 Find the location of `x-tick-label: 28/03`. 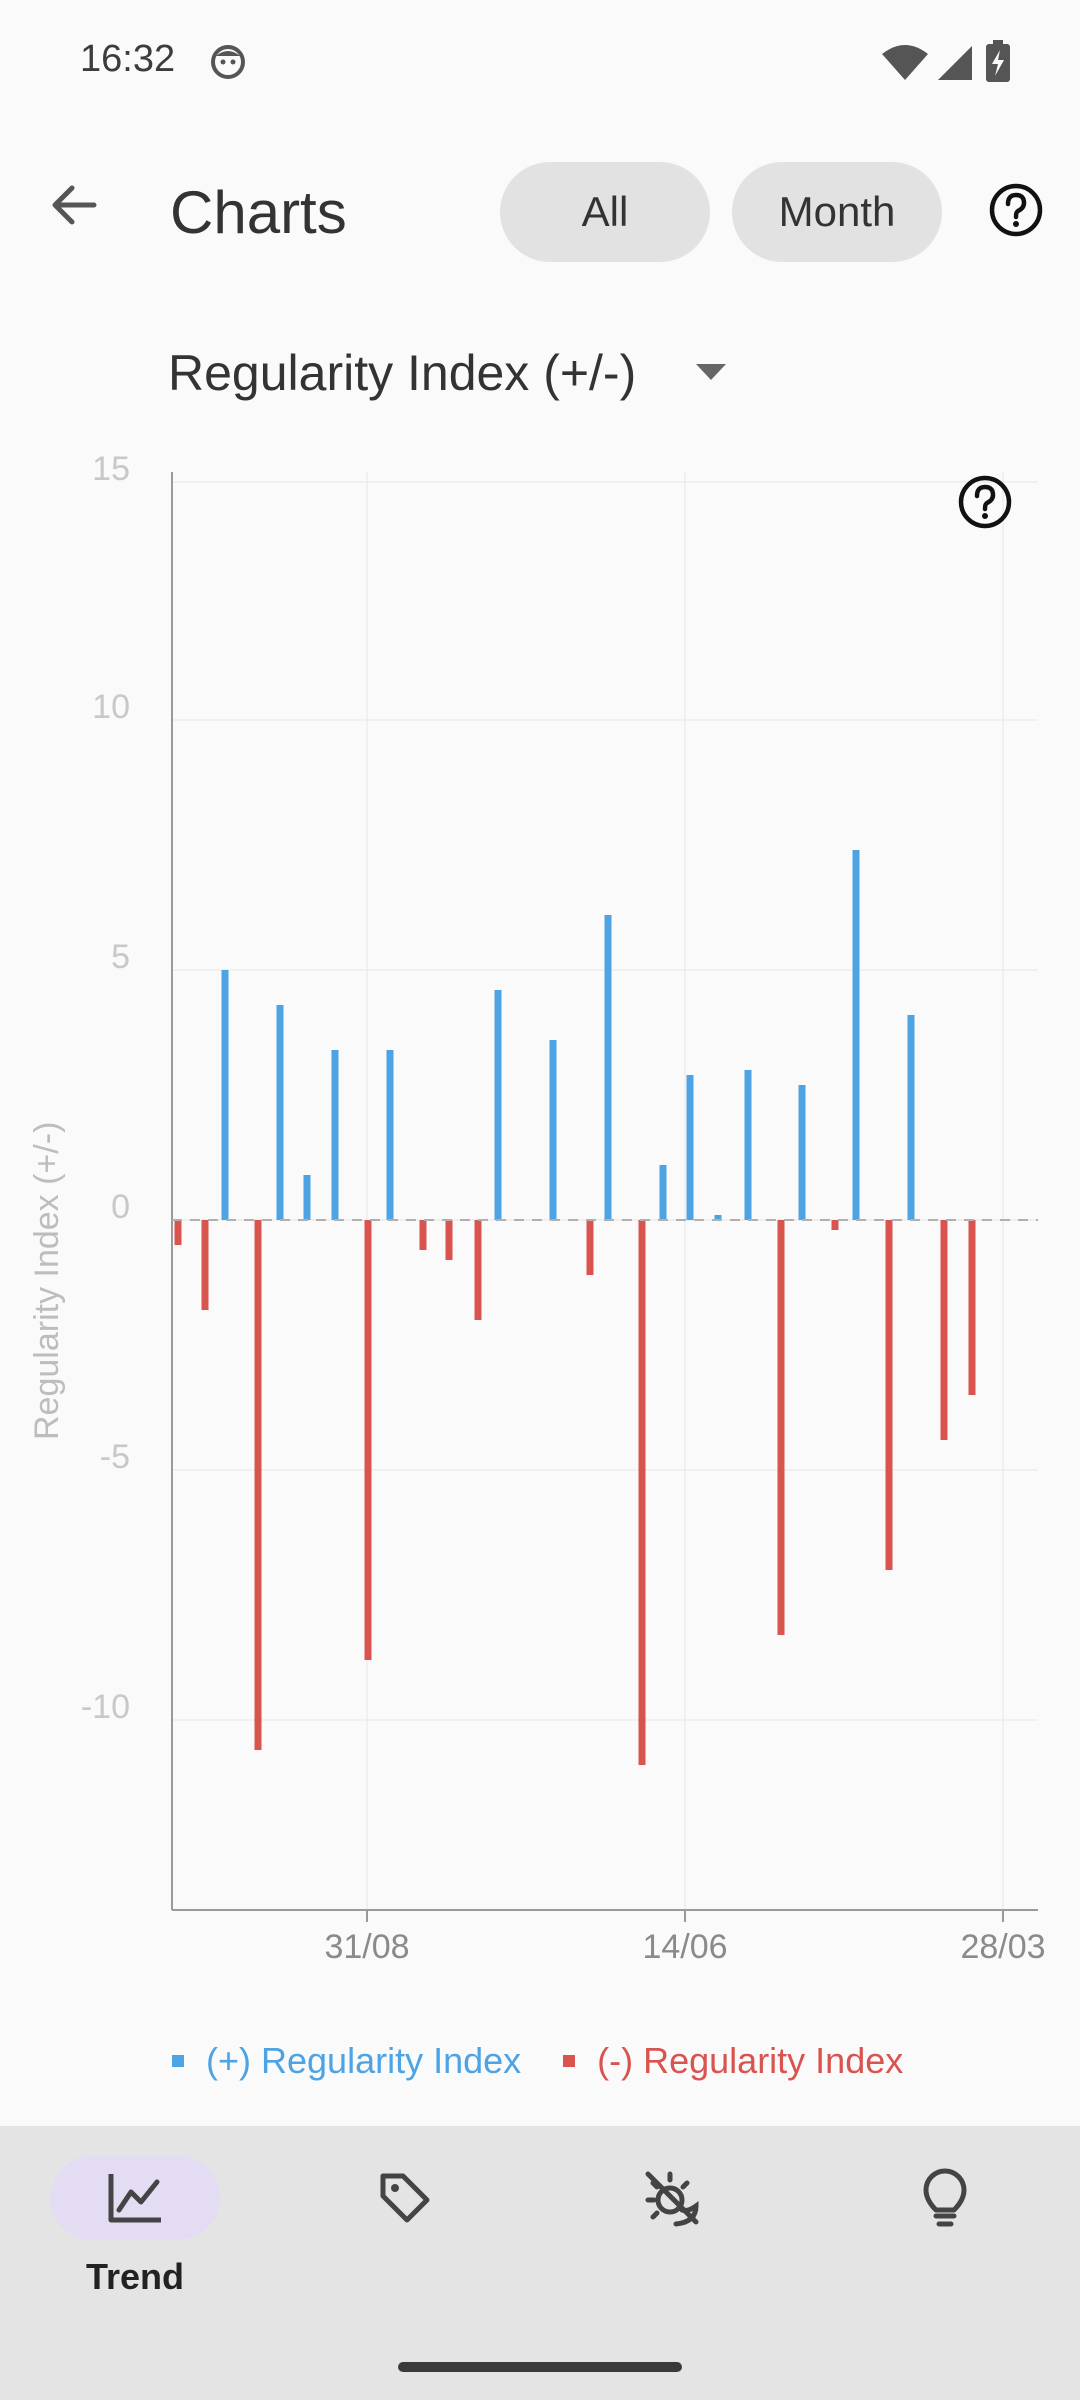

x-tick-label: 28/03 is located at coordinates (1002, 1947).